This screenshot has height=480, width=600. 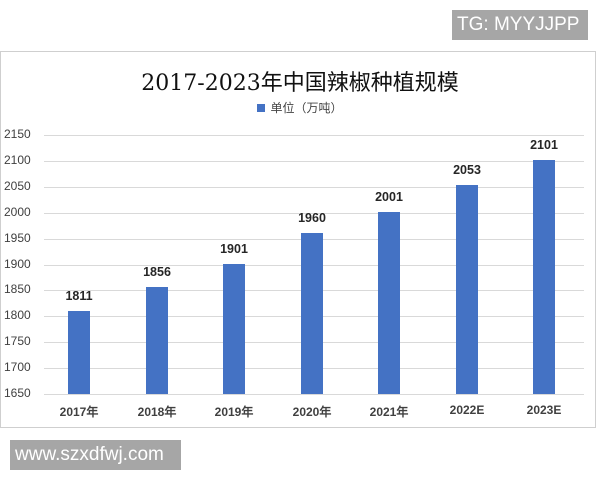 What do you see at coordinates (17, 264) in the screenshot?
I see `y-axis-tick-label: 1900` at bounding box center [17, 264].